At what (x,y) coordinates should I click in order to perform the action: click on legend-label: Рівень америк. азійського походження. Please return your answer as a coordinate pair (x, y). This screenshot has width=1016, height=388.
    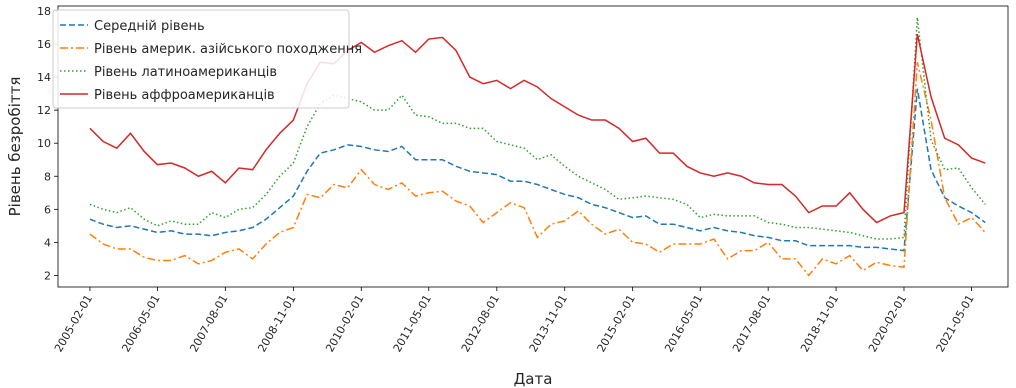
    Looking at the image, I should click on (228, 49).